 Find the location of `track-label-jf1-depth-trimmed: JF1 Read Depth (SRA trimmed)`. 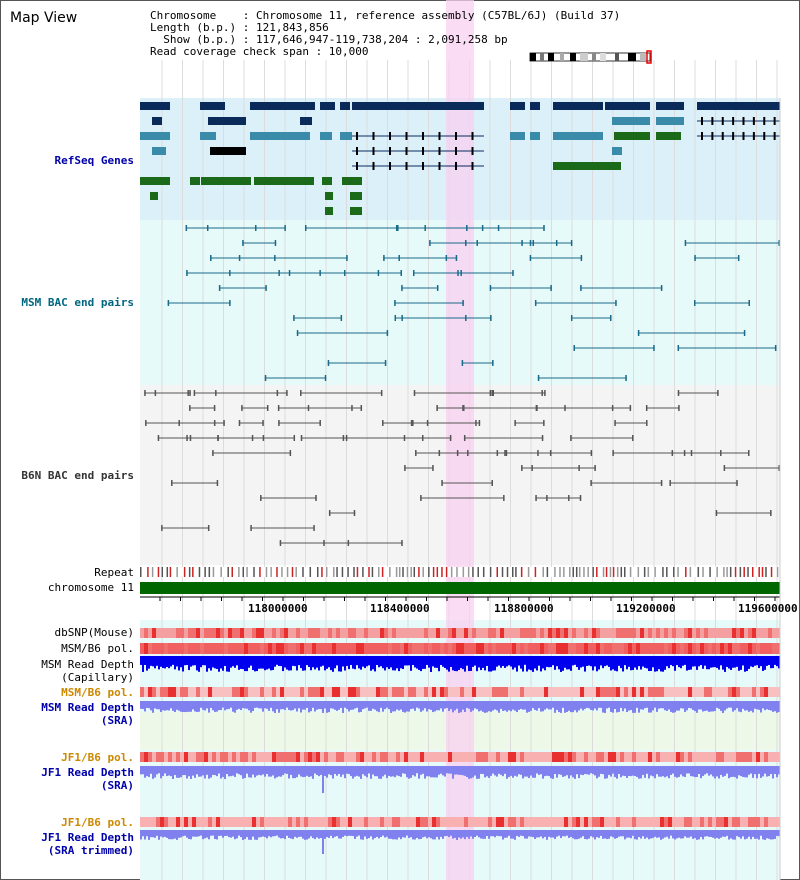

track-label-jf1-depth-trimmed: JF1 Read Depth (SRA trimmed) is located at coordinates (67, 844).